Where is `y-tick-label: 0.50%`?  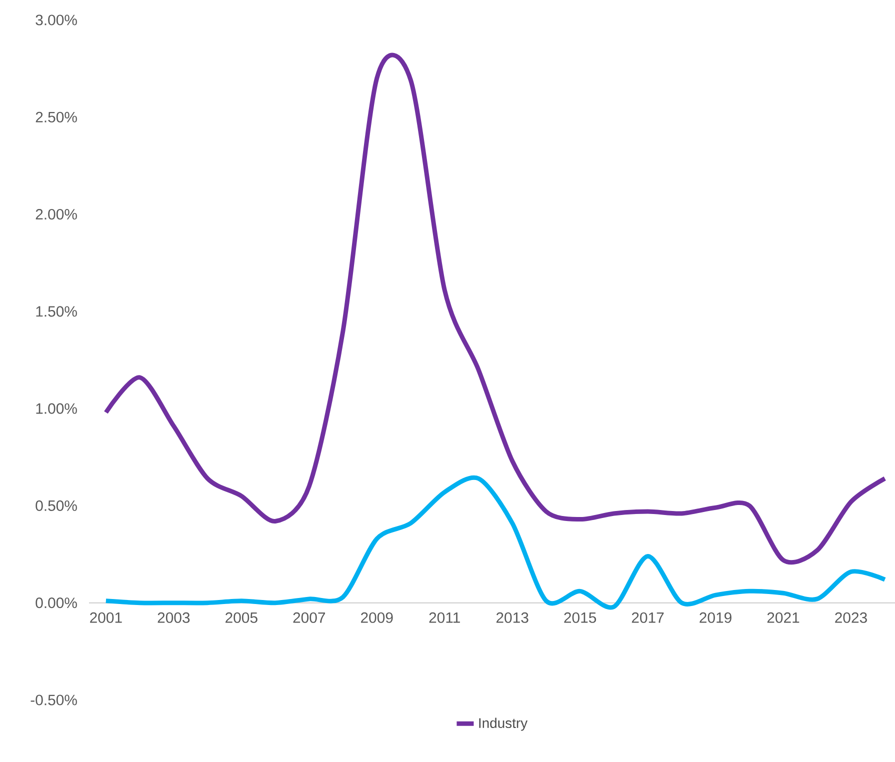 y-tick-label: 0.50% is located at coordinates (56, 505).